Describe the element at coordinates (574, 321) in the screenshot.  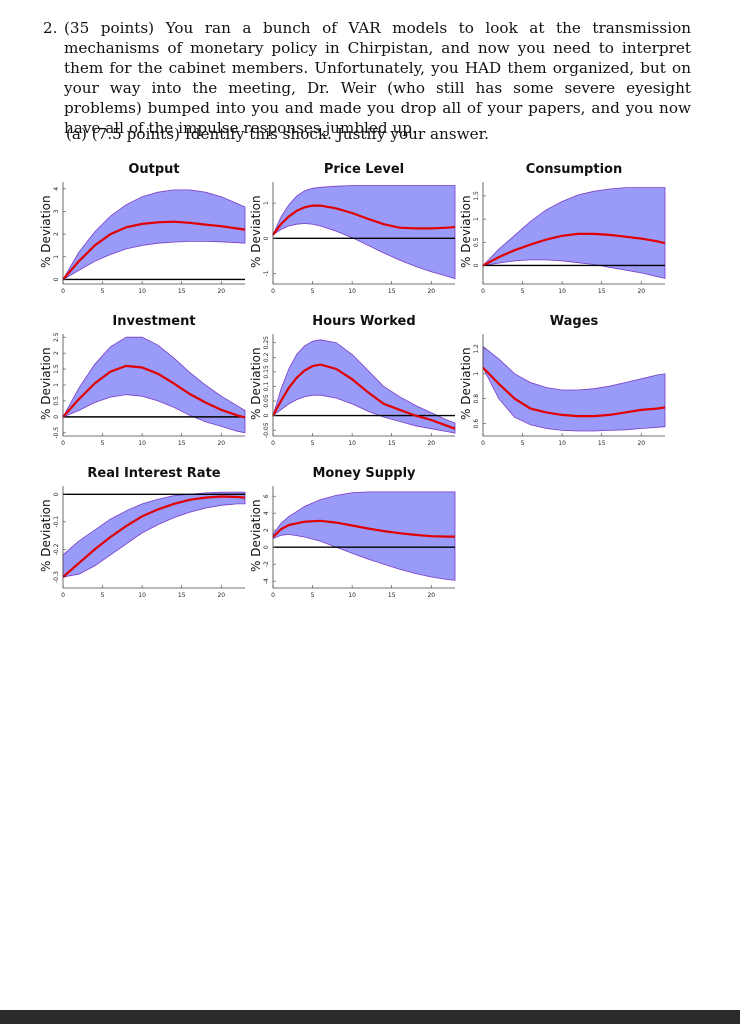
I see `chart-title: Wages` at that location.